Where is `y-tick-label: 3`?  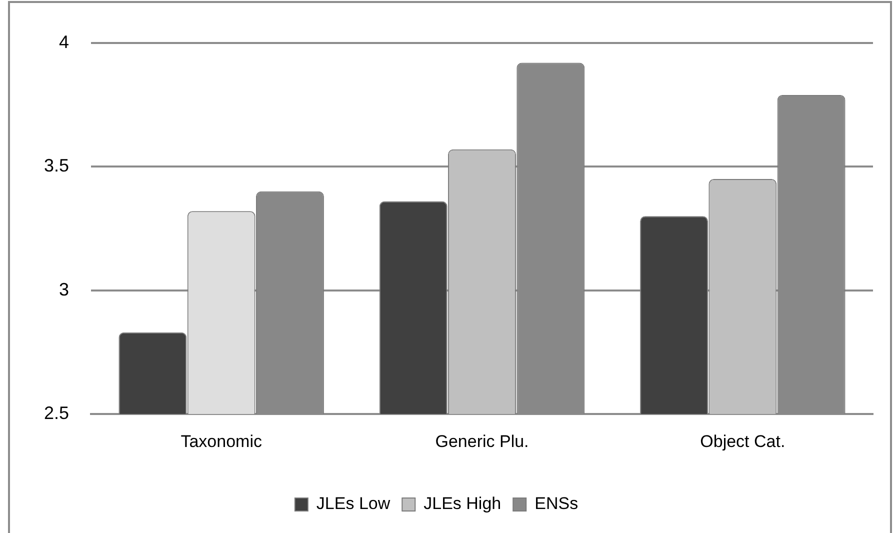 y-tick-label: 3 is located at coordinates (63, 289).